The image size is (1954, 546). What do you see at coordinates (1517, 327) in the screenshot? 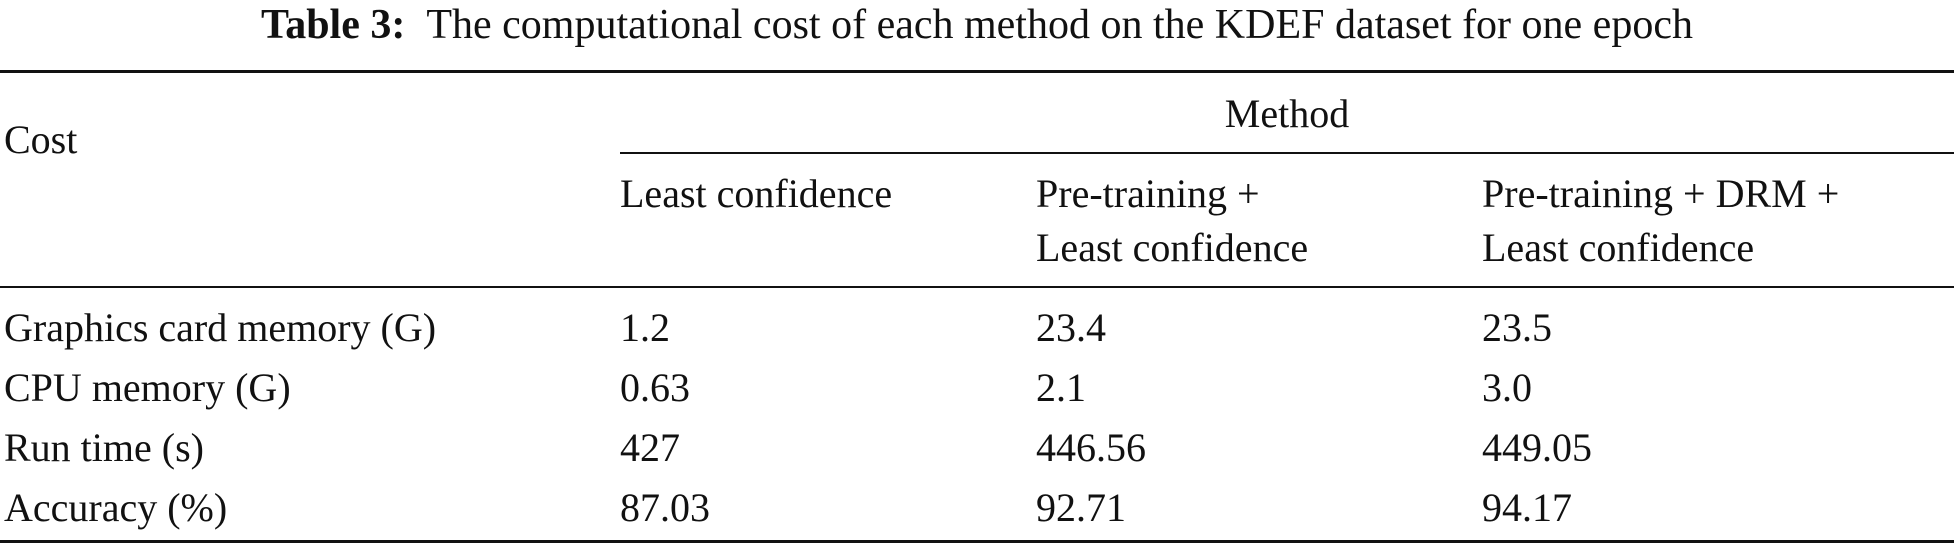
I see `cell-graphics-memory-col-3: 23.5` at bounding box center [1517, 327].